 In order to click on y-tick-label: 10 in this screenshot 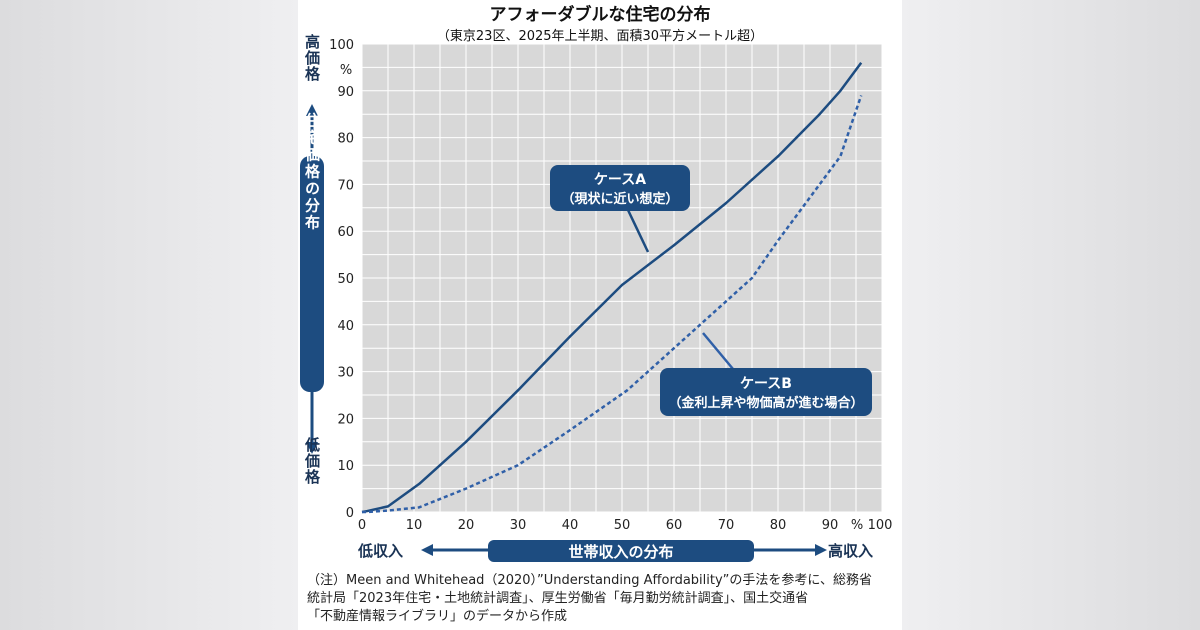, I will do `click(345, 466)`.